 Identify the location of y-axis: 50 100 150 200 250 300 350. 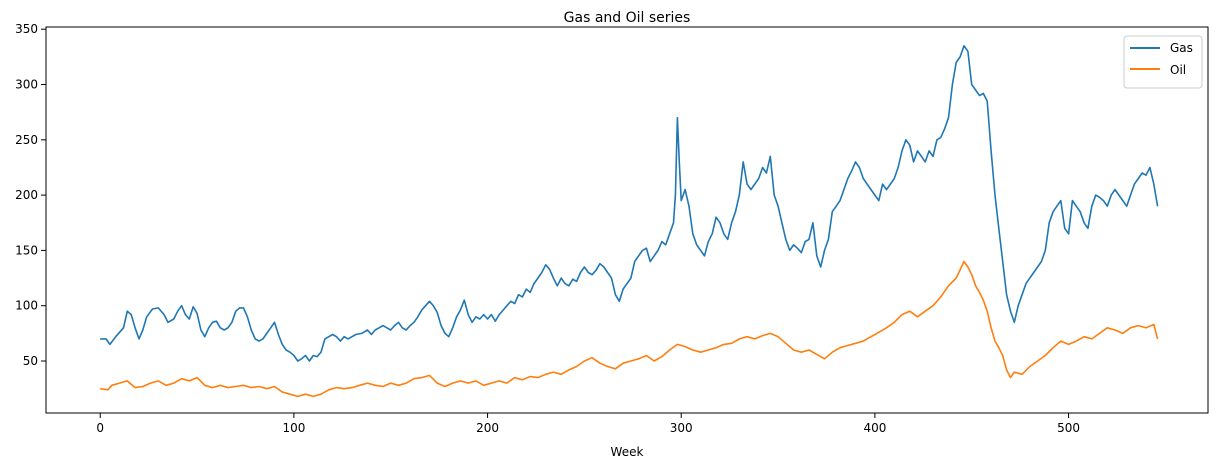
(30, 195).